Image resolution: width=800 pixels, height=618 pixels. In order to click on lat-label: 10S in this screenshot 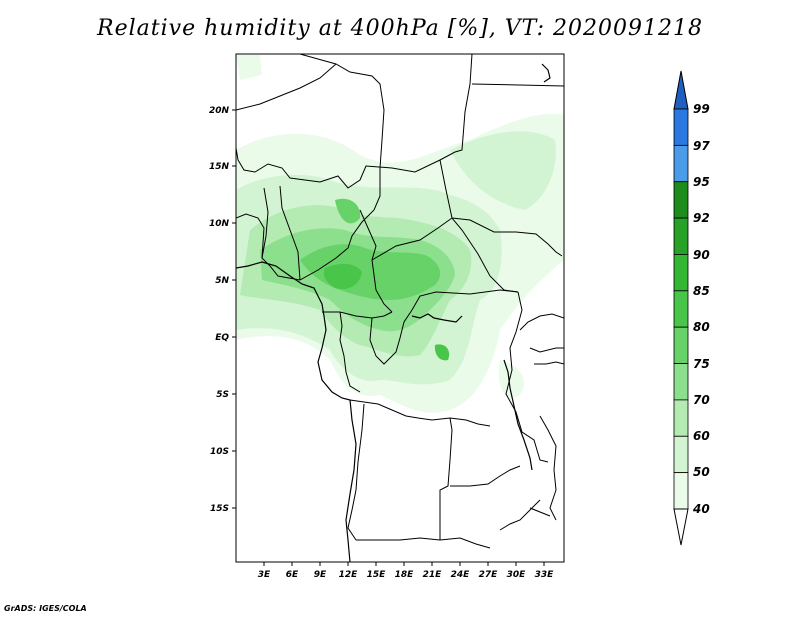, I will do `click(219, 452)`.